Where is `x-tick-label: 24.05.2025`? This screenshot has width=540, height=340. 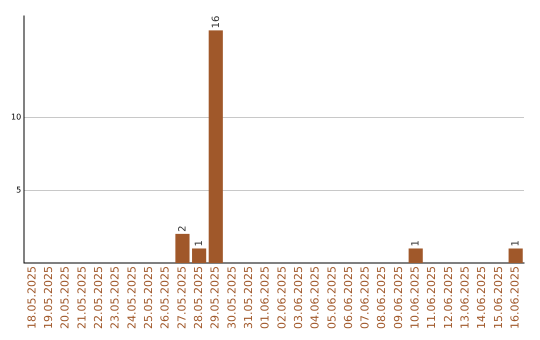
x-tick-label: 24.05.2025 is located at coordinates (131, 298).